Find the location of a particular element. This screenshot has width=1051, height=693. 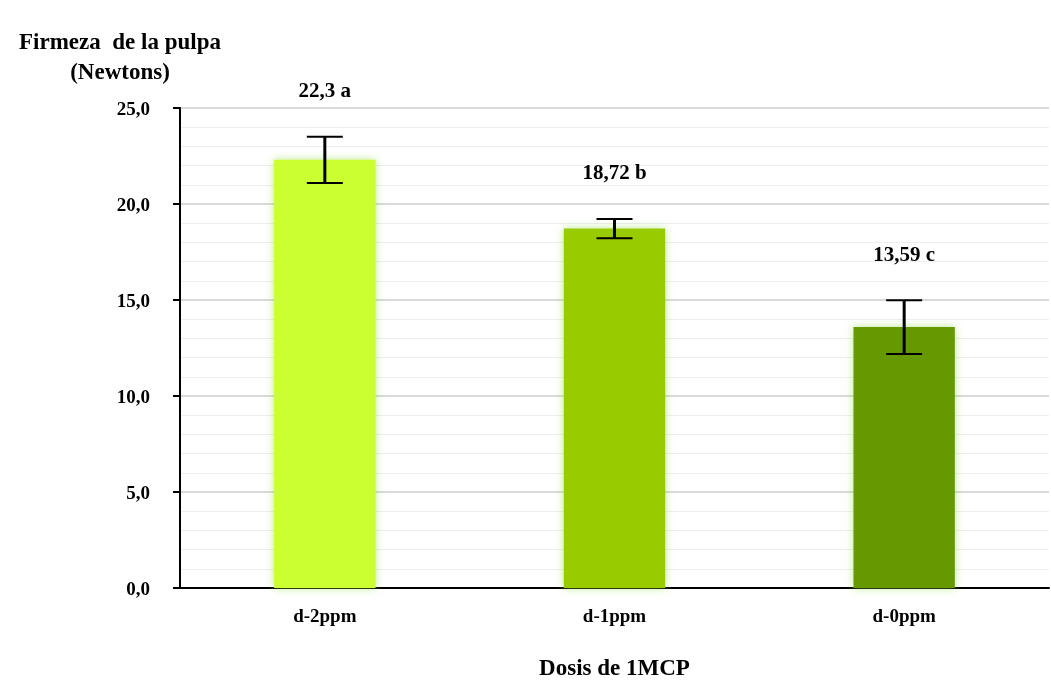

data-label: 18,72 b is located at coordinates (614, 172).